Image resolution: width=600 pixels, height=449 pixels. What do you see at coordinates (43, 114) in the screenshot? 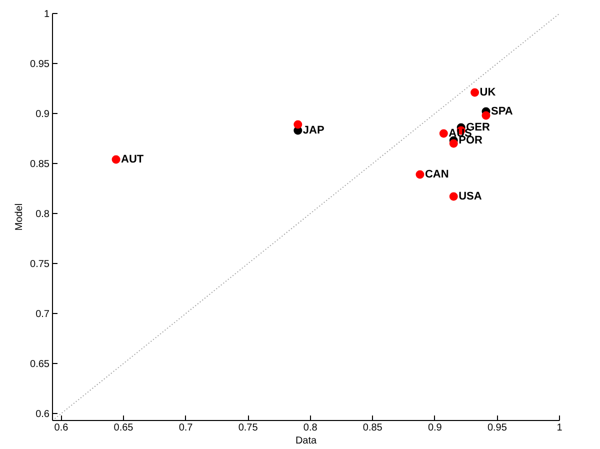
I see `y-tick-label: 0.9` at bounding box center [43, 114].